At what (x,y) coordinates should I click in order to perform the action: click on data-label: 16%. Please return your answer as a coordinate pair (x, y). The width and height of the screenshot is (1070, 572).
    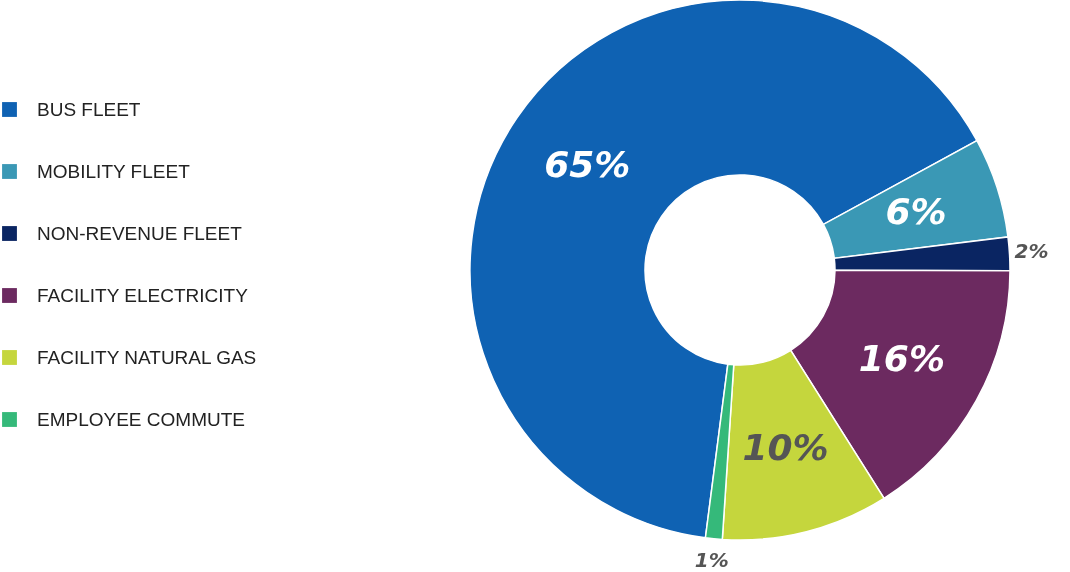
    Looking at the image, I should click on (901, 358).